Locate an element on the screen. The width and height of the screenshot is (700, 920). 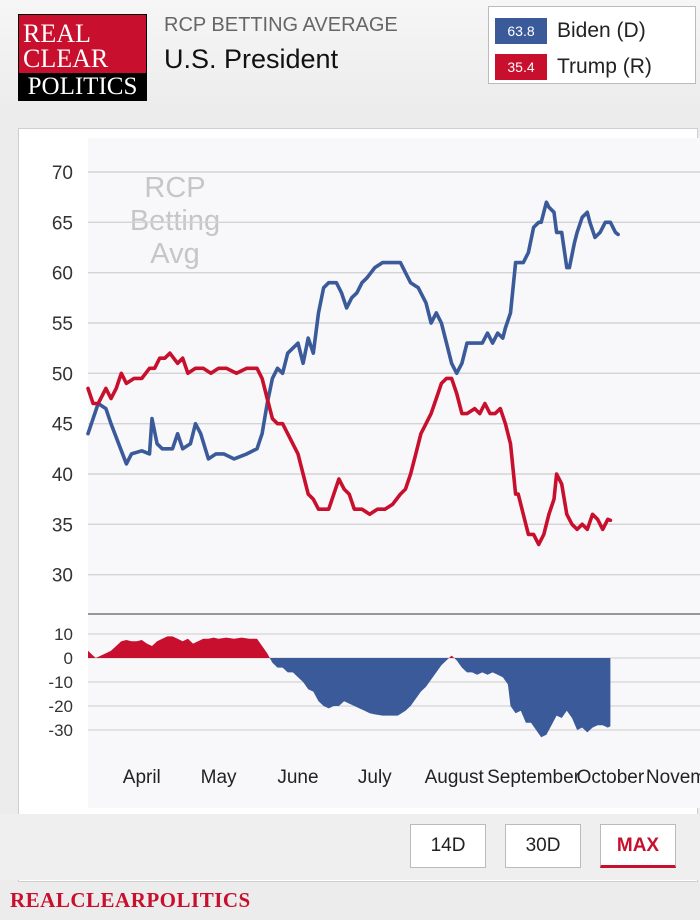
x-tick-label: September is located at coordinates (534, 777).